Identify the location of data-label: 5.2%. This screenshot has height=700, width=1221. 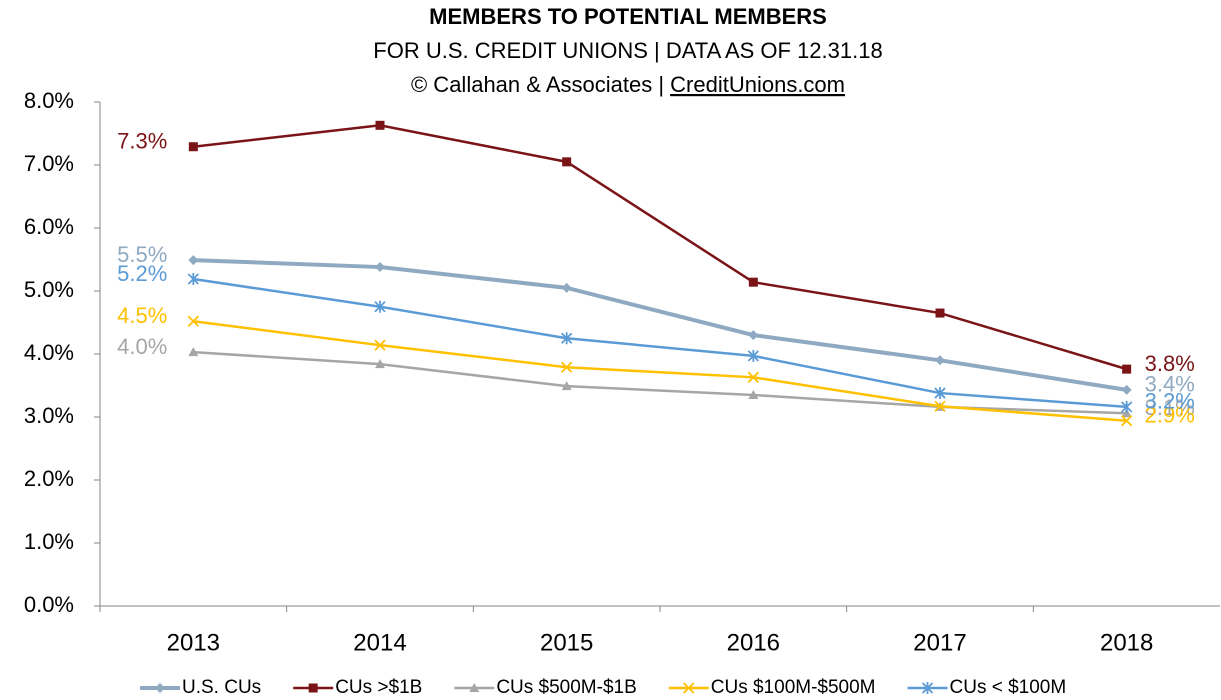
(142, 273).